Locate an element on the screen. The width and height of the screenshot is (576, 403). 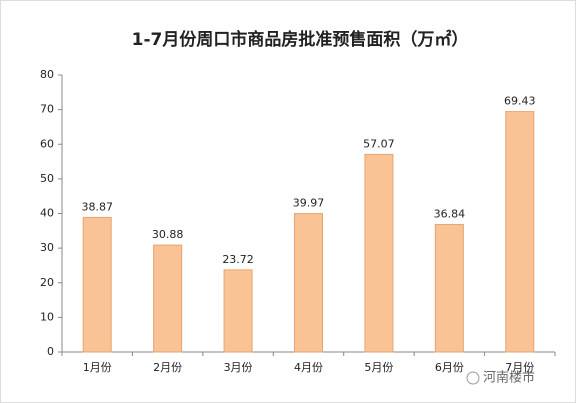
x-tick-label: 6月份 is located at coordinates (449, 367).